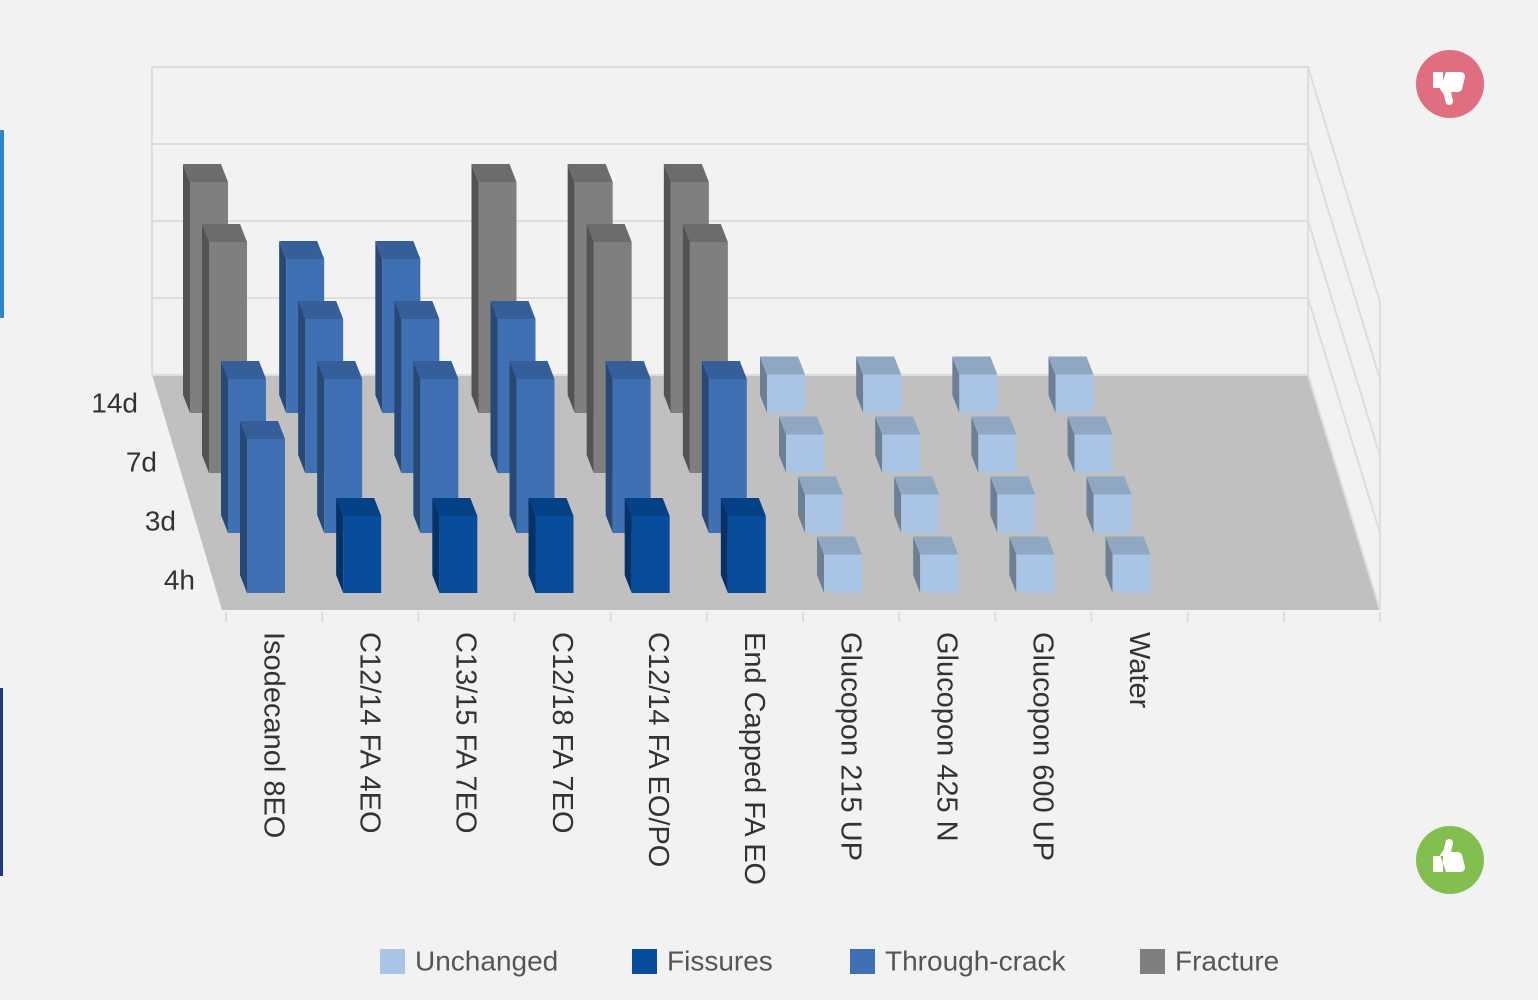 Image resolution: width=1538 pixels, height=1000 pixels. What do you see at coordinates (1, 782) in the screenshot?
I see `edge-strip` at bounding box center [1, 782].